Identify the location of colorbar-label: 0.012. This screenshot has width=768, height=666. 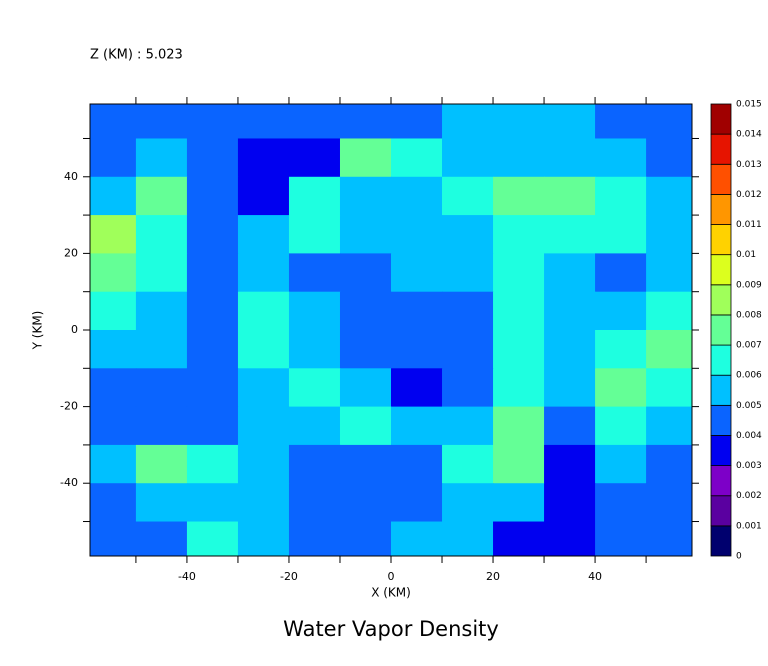
(749, 195).